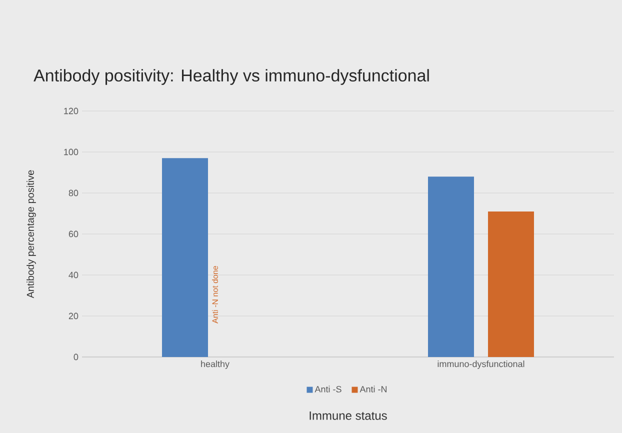 The height and width of the screenshot is (433, 622). Describe the element at coordinates (348, 416) in the screenshot. I see `x-axis-title: Immune status` at that location.